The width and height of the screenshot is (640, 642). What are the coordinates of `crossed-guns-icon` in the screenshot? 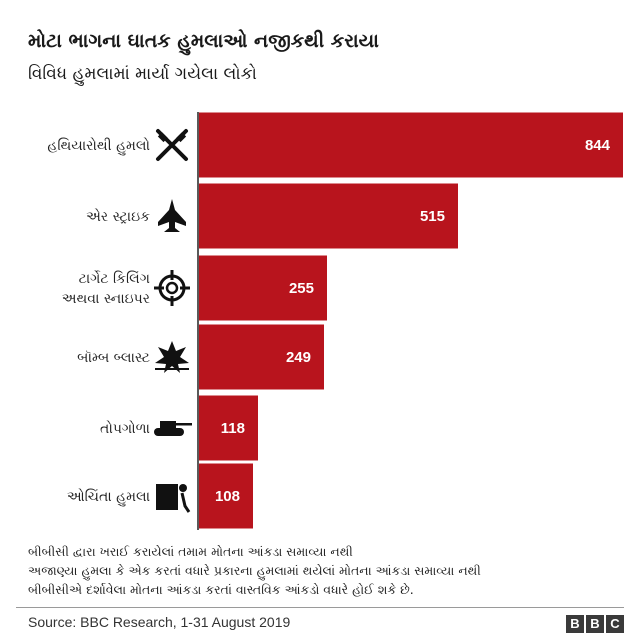 It's located at (172, 145).